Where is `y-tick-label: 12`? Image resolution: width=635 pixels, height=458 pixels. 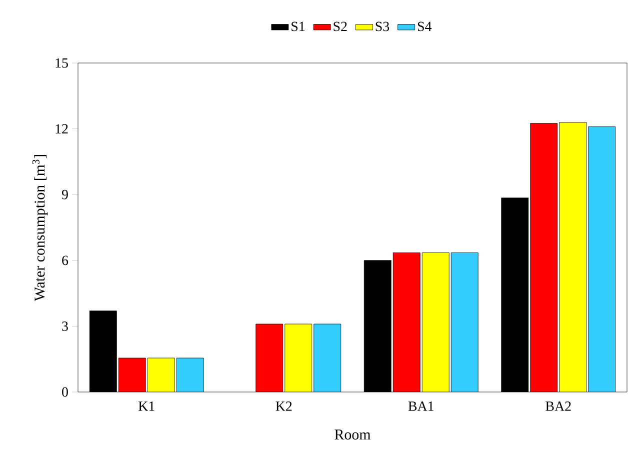
y-tick-label: 12 is located at coordinates (62, 129).